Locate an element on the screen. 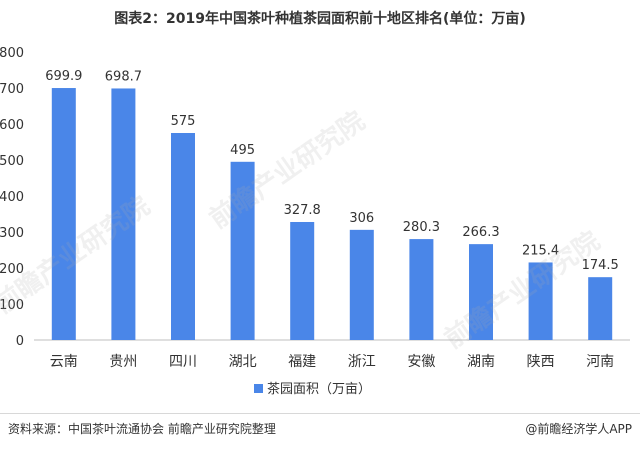 The height and width of the screenshot is (449, 640). y-tick-label: 600 is located at coordinates (12, 125).